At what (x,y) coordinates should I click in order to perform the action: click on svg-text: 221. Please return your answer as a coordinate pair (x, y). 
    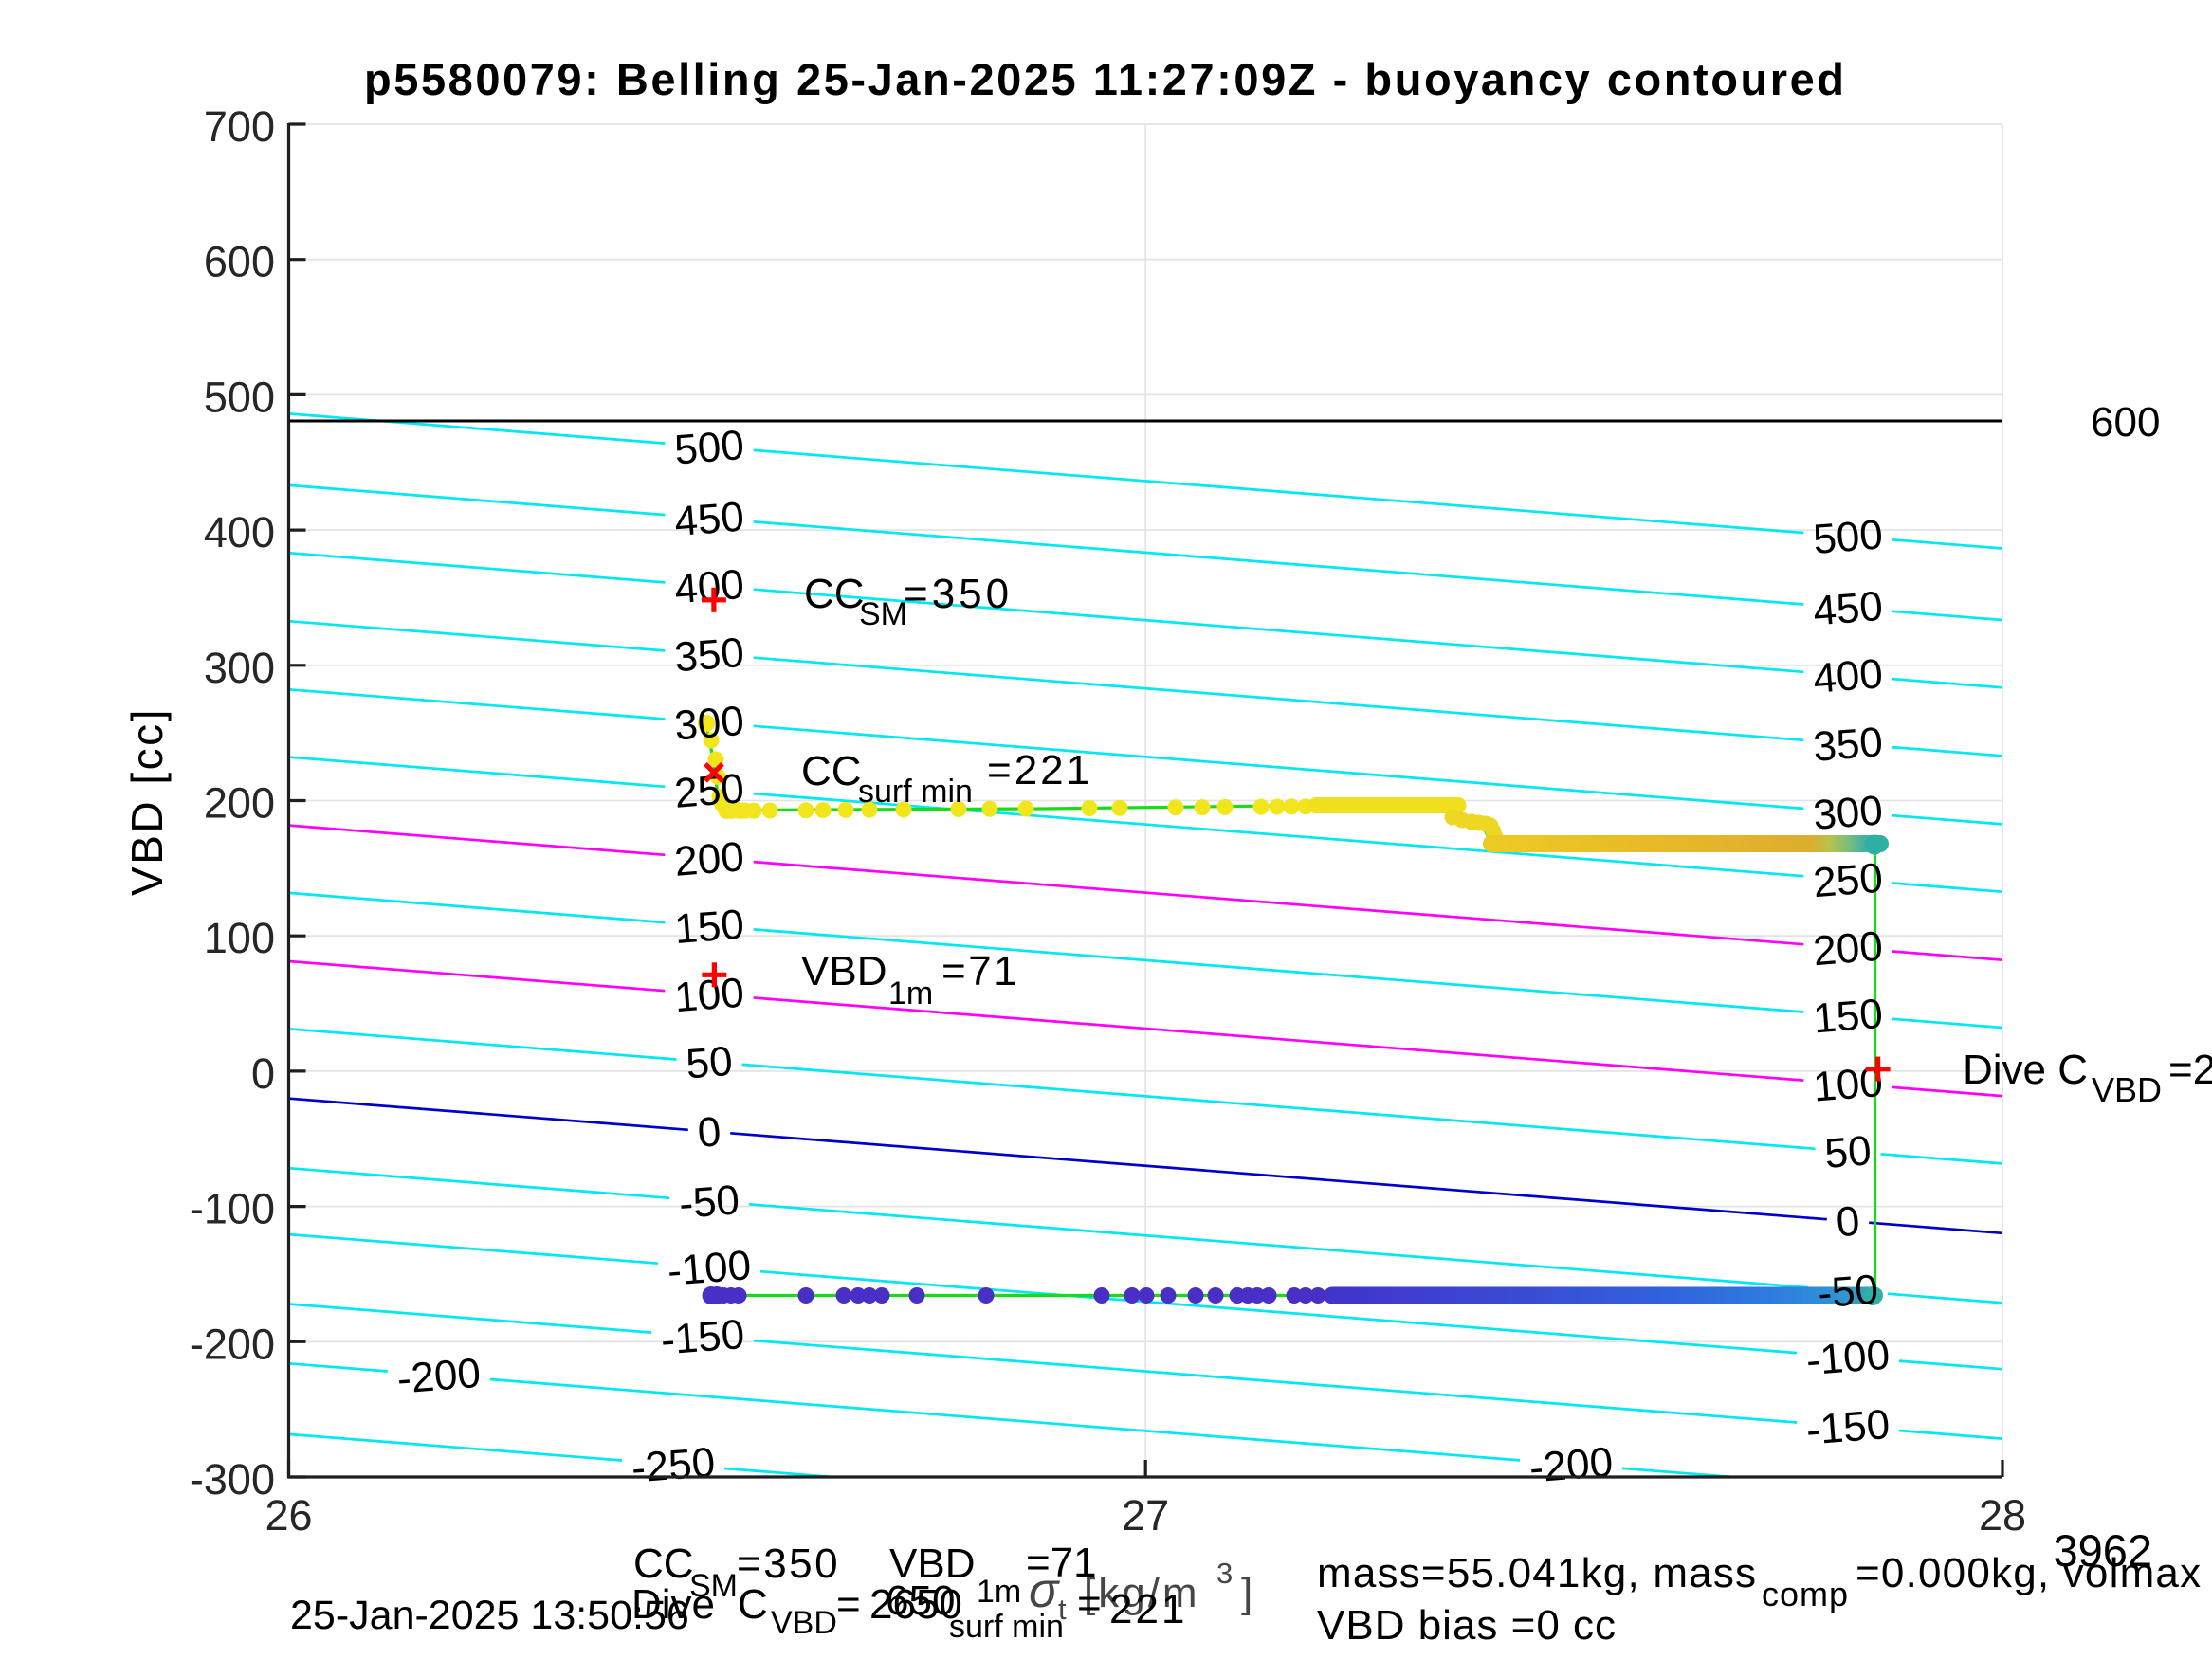
    Looking at the image, I should click on (1148, 1609).